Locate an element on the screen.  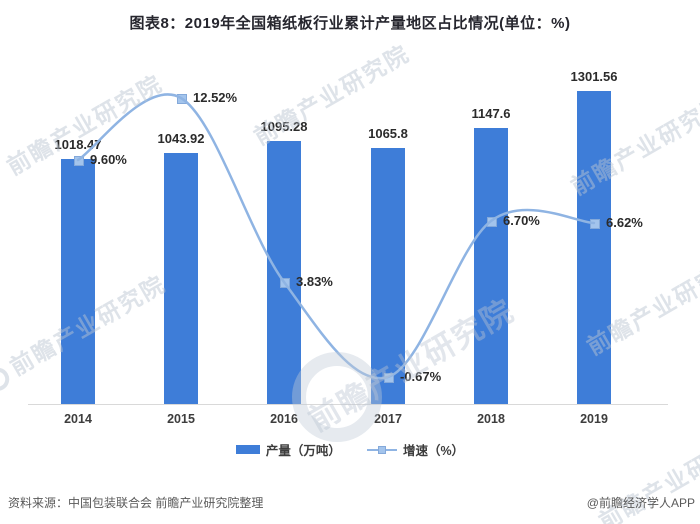
bar-value-label: 1018.47 is located at coordinates (78, 144).